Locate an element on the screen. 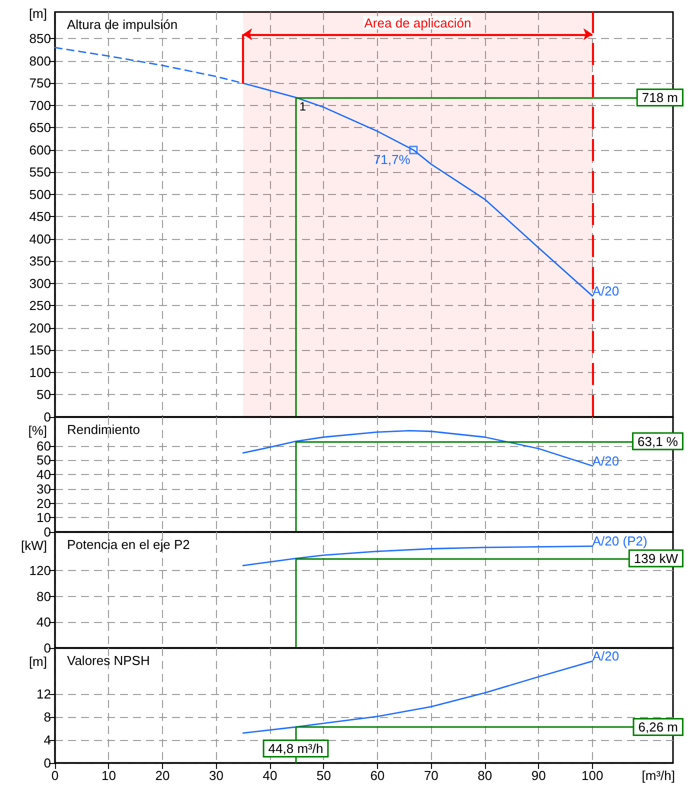 Image resolution: width=688 pixels, height=790 pixels. y-tick-label: 800 is located at coordinates (40, 60).